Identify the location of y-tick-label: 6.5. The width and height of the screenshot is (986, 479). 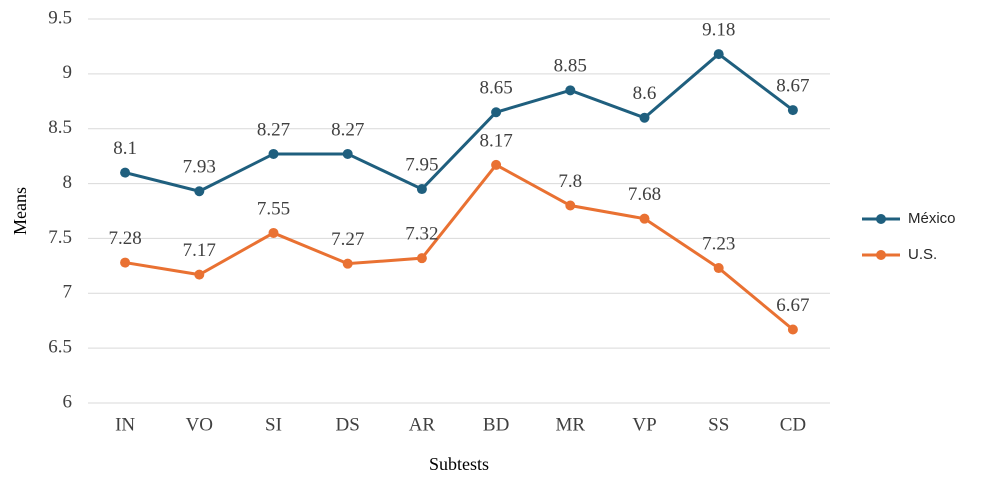
(60, 347).